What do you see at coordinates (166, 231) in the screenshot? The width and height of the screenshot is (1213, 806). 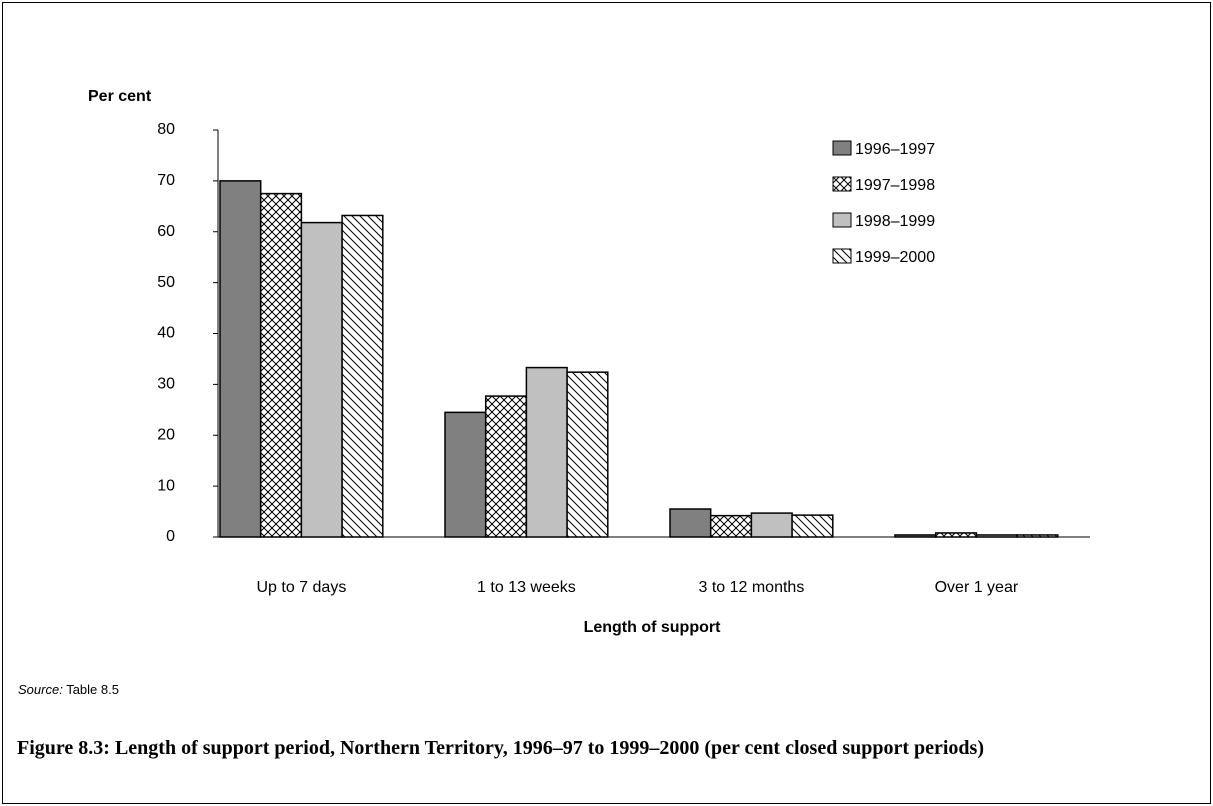 I see `y-tick-label: 60` at bounding box center [166, 231].